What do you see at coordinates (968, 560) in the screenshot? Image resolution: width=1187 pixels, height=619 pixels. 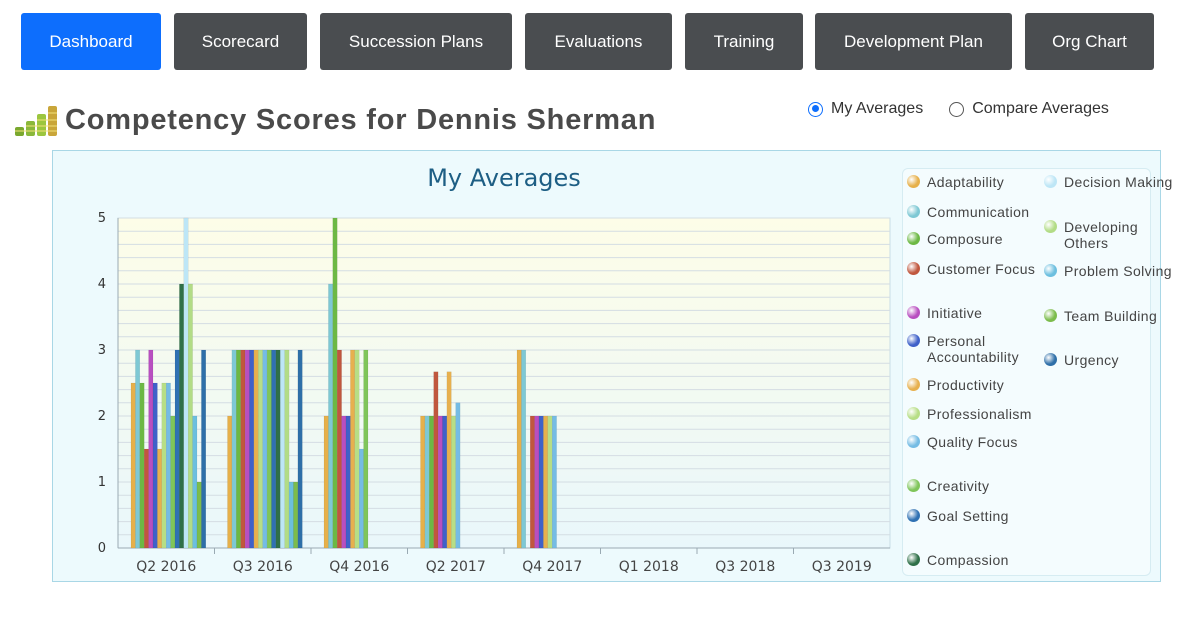 I see `legend-label: Compassion` at bounding box center [968, 560].